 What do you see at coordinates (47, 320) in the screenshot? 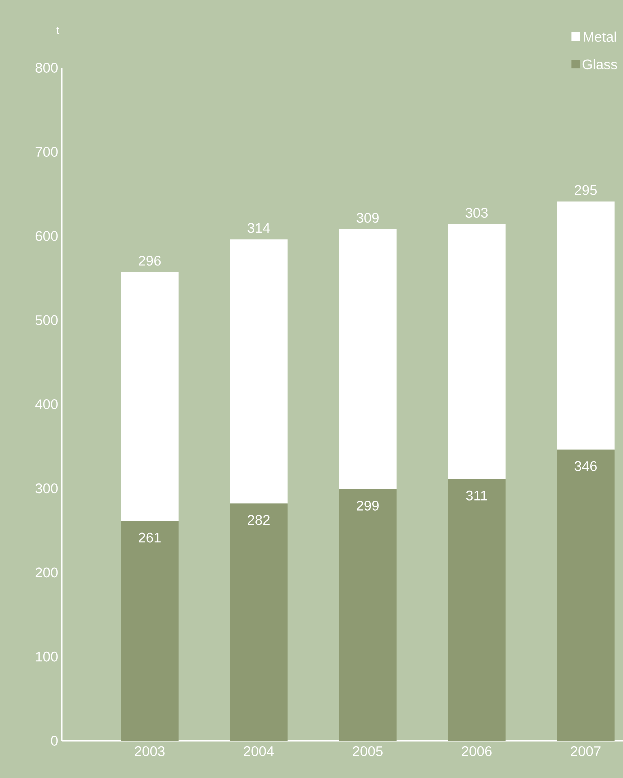
I see `y-tick-label: 500` at bounding box center [47, 320].